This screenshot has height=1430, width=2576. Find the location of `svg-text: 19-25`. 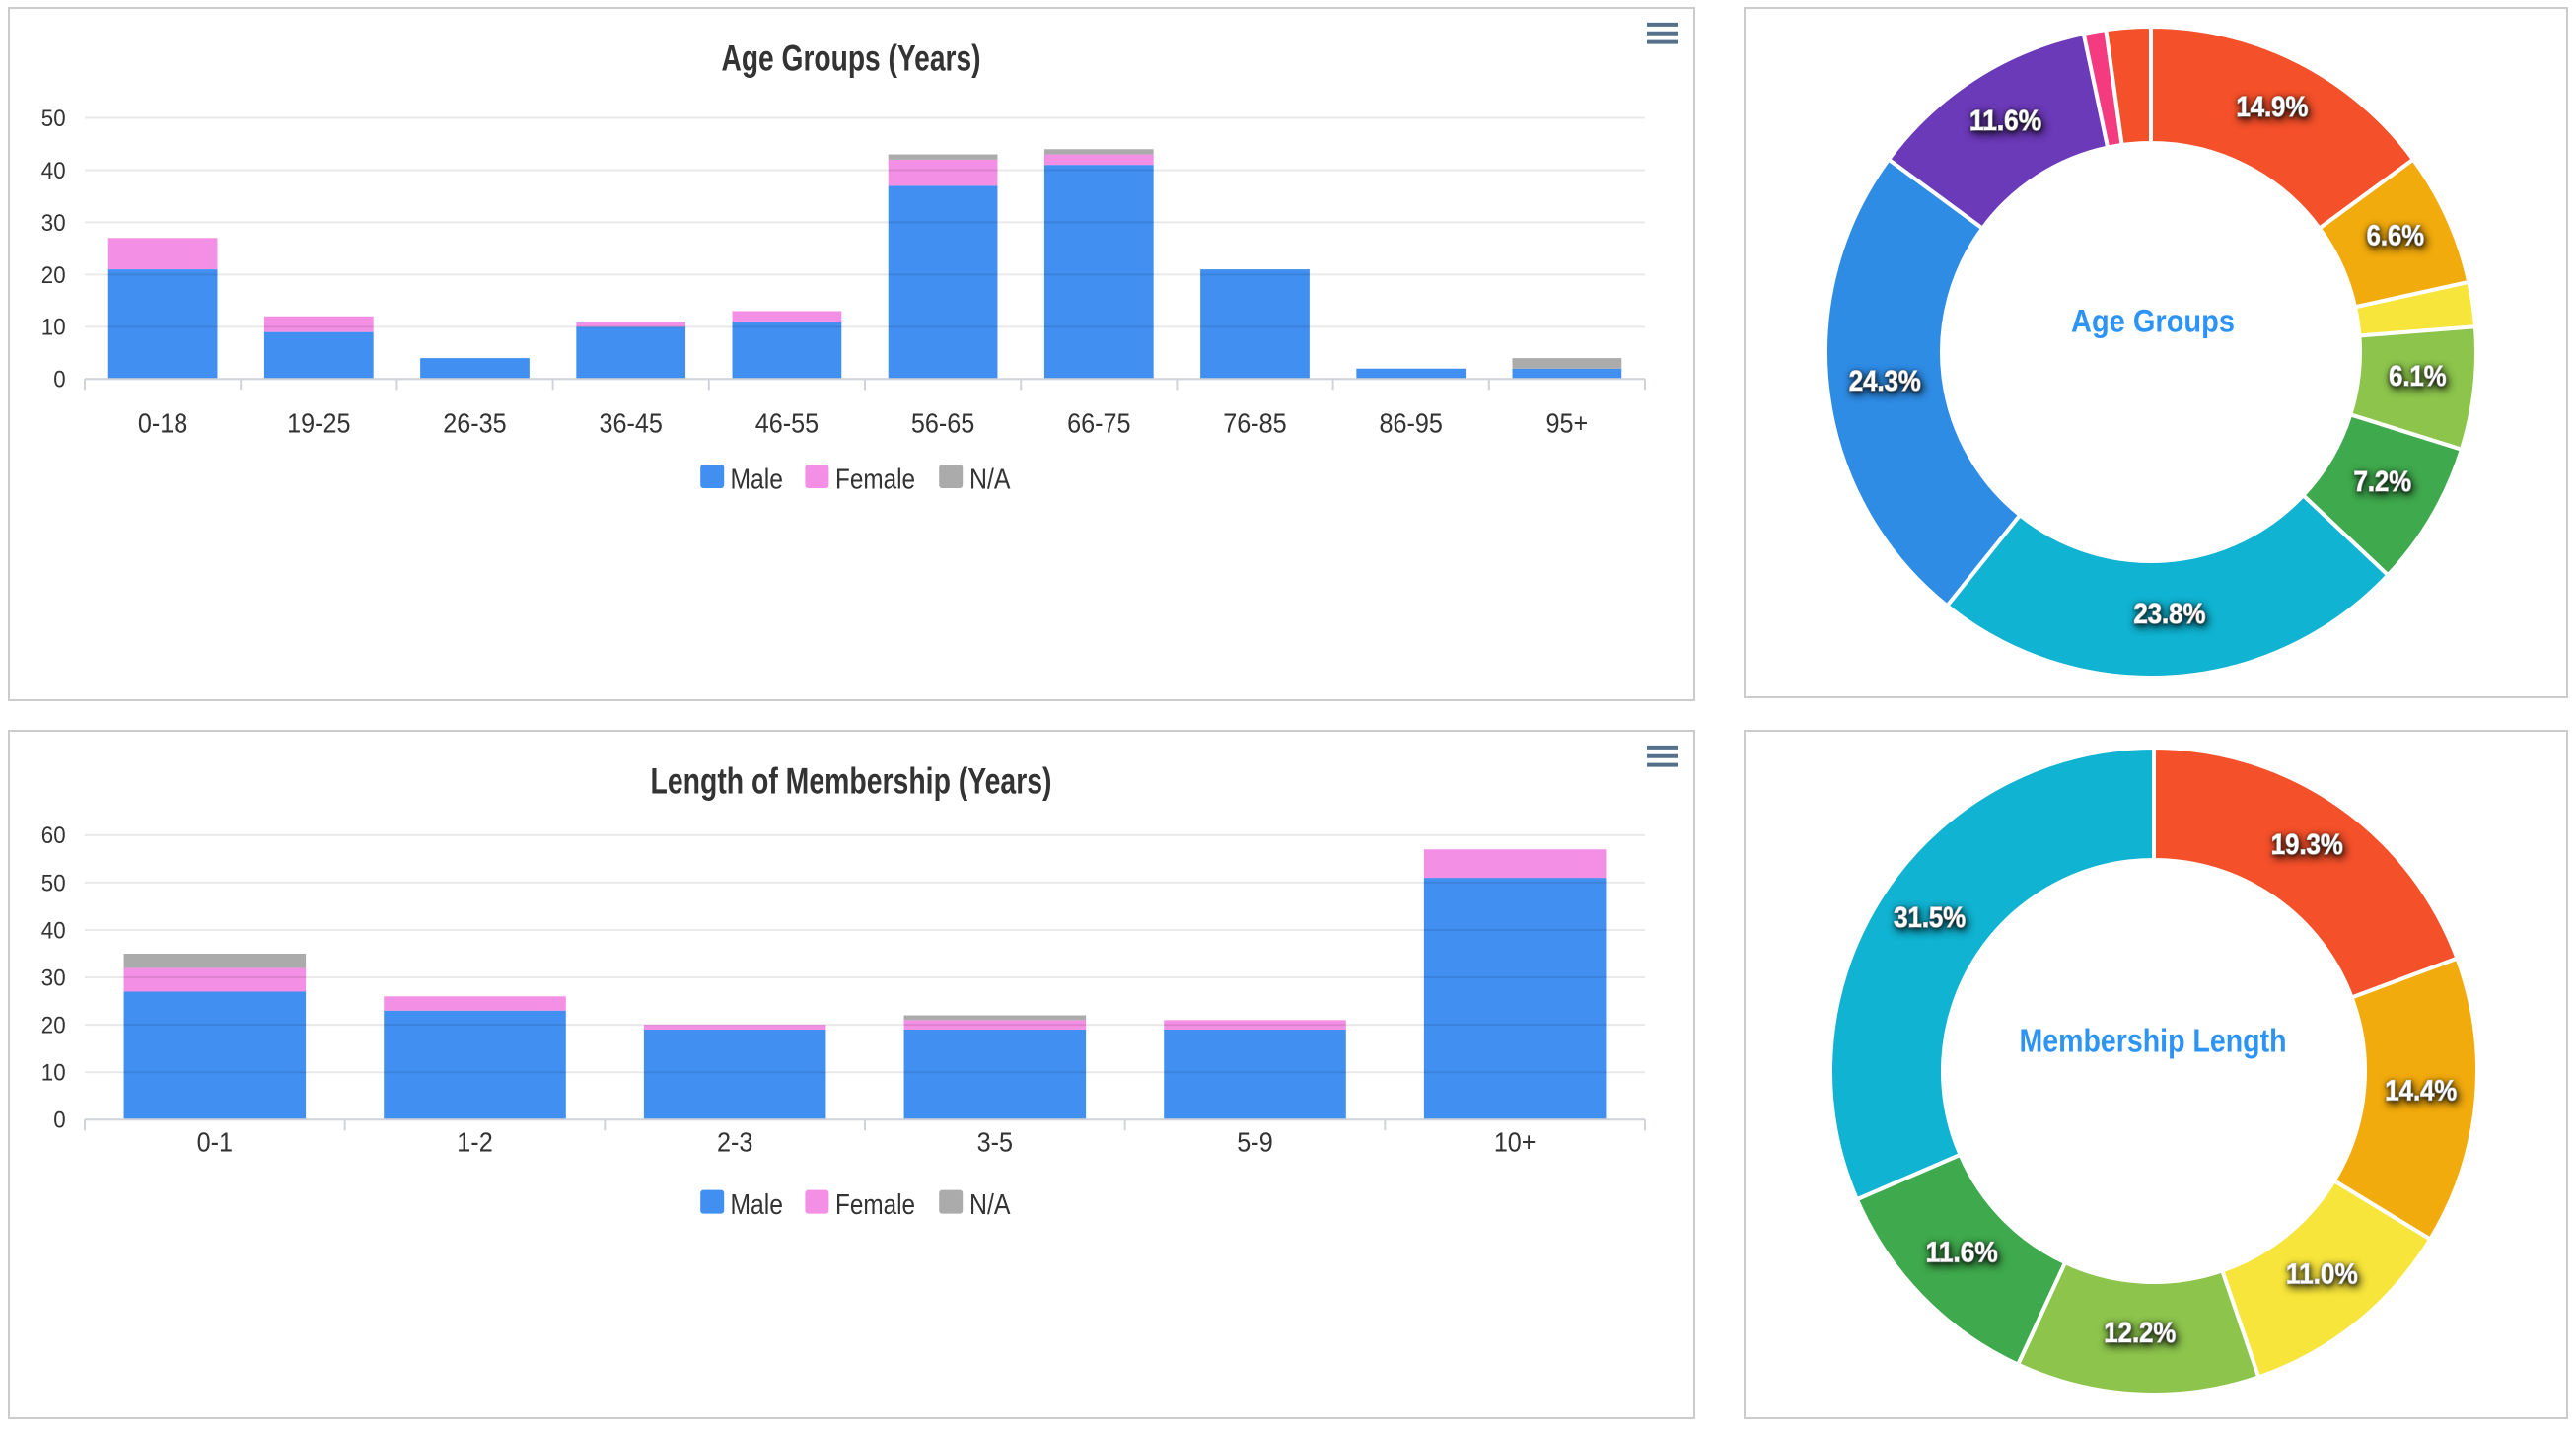

svg-text: 19-25 is located at coordinates (318, 422).